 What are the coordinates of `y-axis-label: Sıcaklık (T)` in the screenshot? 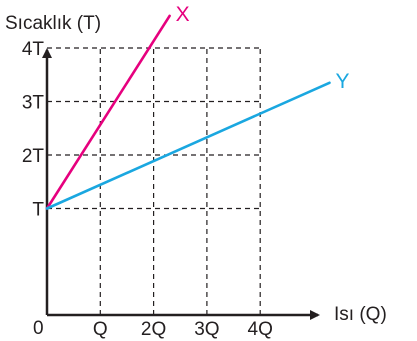 It's located at (53, 23).